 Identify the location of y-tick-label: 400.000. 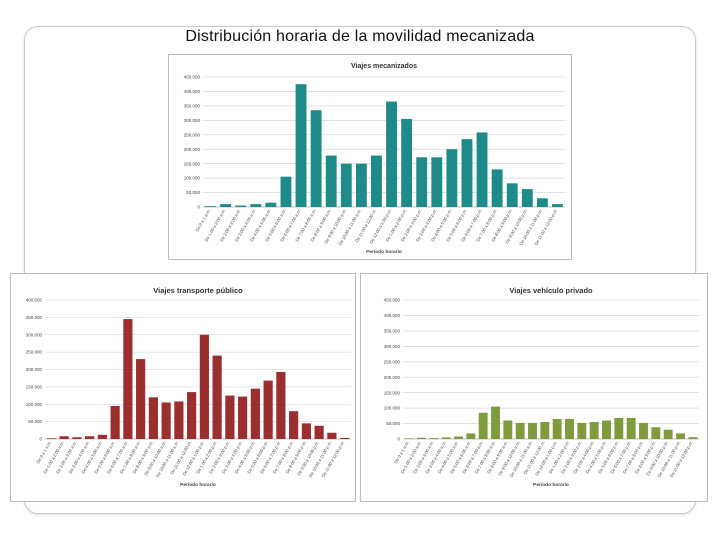
(192, 91).